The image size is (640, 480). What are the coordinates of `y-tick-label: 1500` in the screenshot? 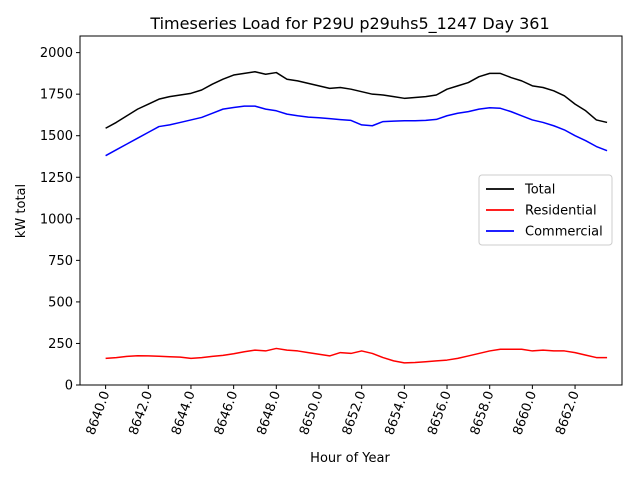 It's located at (56, 136).